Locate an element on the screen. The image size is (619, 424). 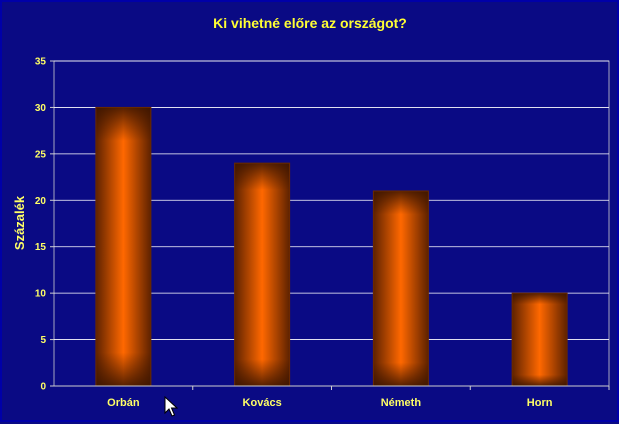
y-tick-label: 10 is located at coordinates (41, 294).